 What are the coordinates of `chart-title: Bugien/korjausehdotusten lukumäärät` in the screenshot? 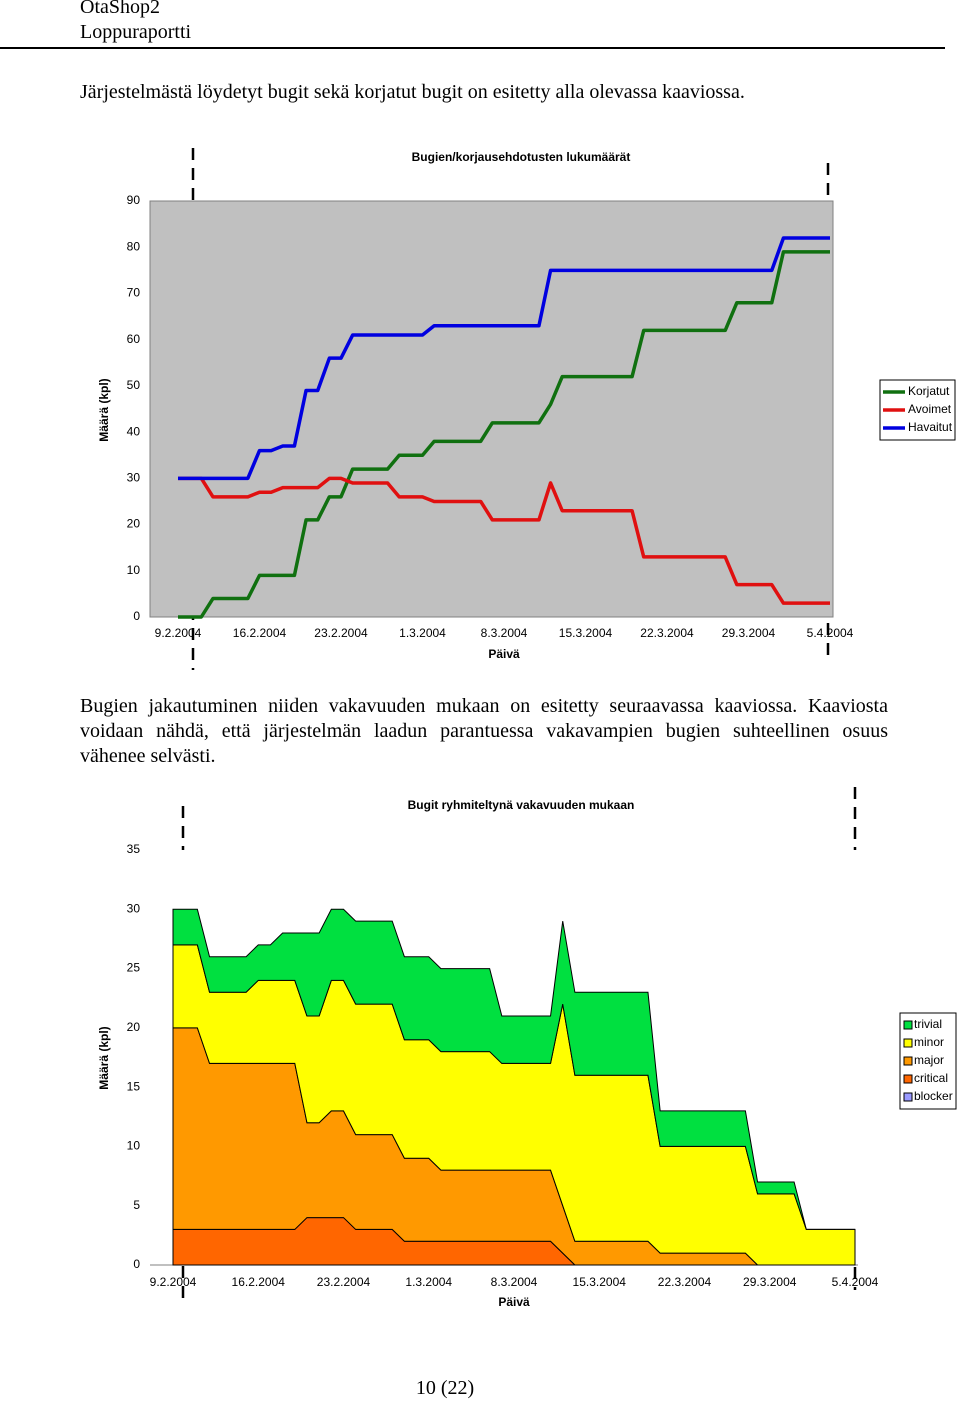 It's located at (521, 157).